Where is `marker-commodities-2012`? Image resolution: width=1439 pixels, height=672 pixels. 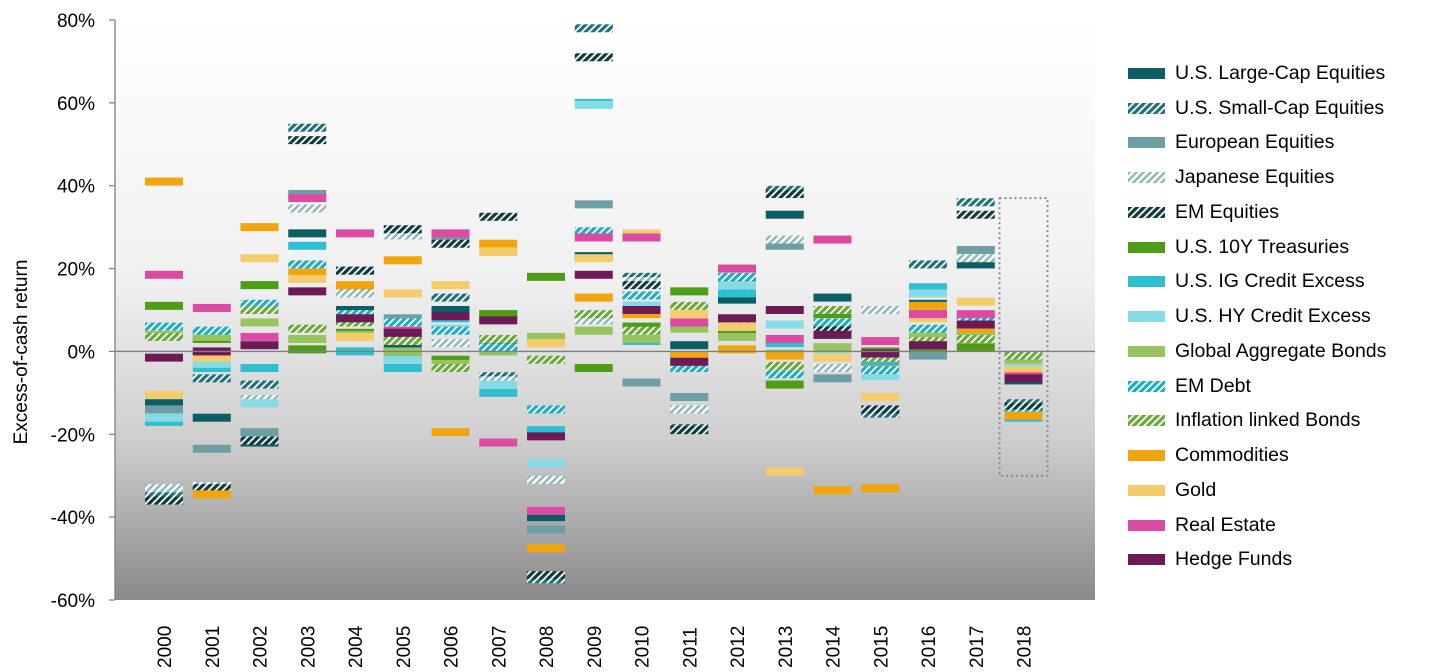 marker-commodities-2012 is located at coordinates (737, 349).